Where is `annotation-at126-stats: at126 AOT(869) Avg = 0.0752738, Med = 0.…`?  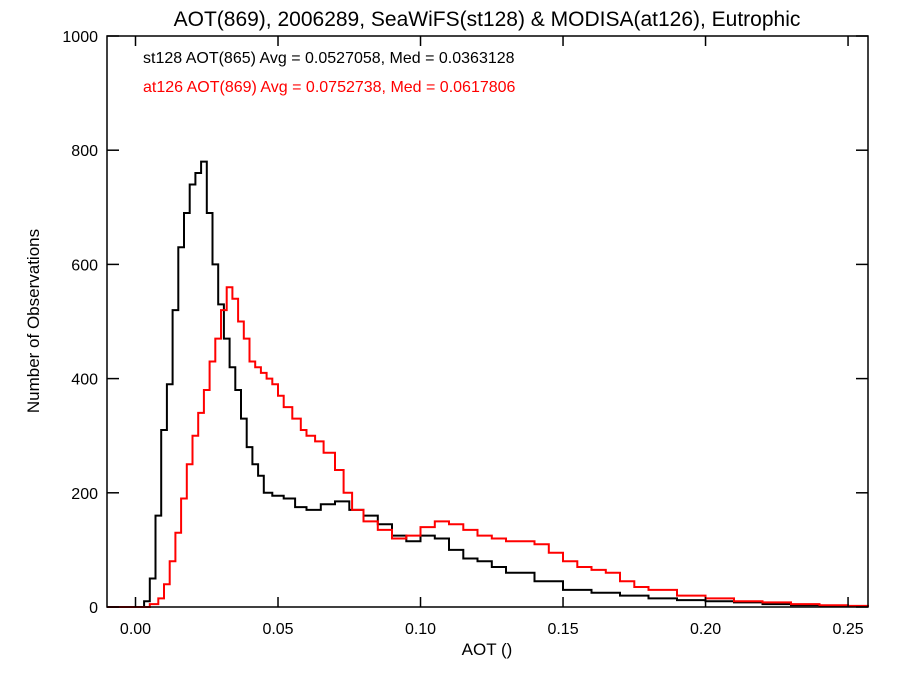
annotation-at126-stats: at126 AOT(869) Avg = 0.0752738, Med = 0.… is located at coordinates (329, 87).